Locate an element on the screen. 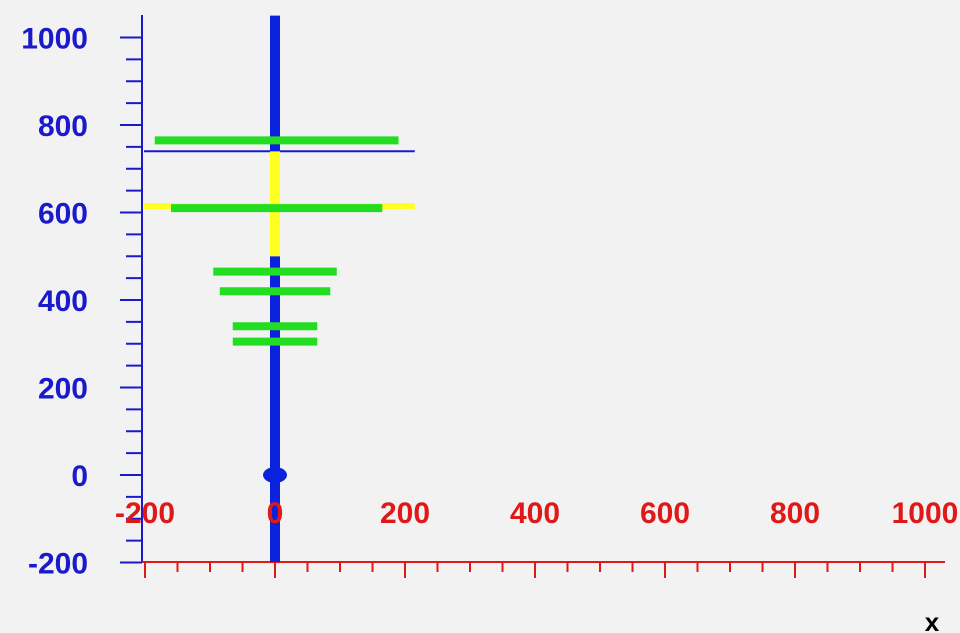  x-tick-label: -200 is located at coordinates (145, 513).